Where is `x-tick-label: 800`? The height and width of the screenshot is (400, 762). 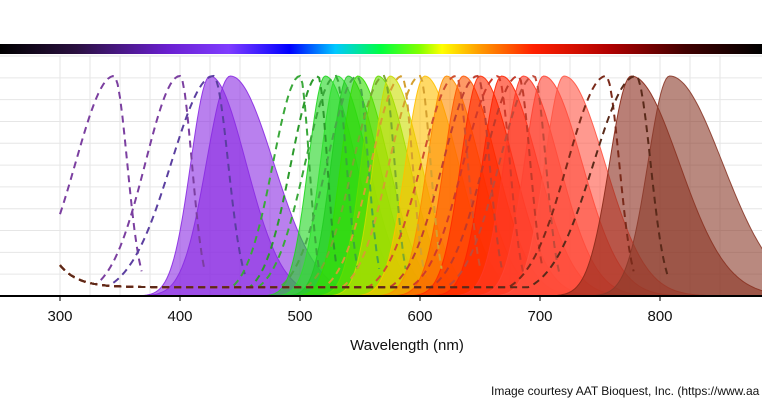
x-tick-label: 800 is located at coordinates (659, 316).